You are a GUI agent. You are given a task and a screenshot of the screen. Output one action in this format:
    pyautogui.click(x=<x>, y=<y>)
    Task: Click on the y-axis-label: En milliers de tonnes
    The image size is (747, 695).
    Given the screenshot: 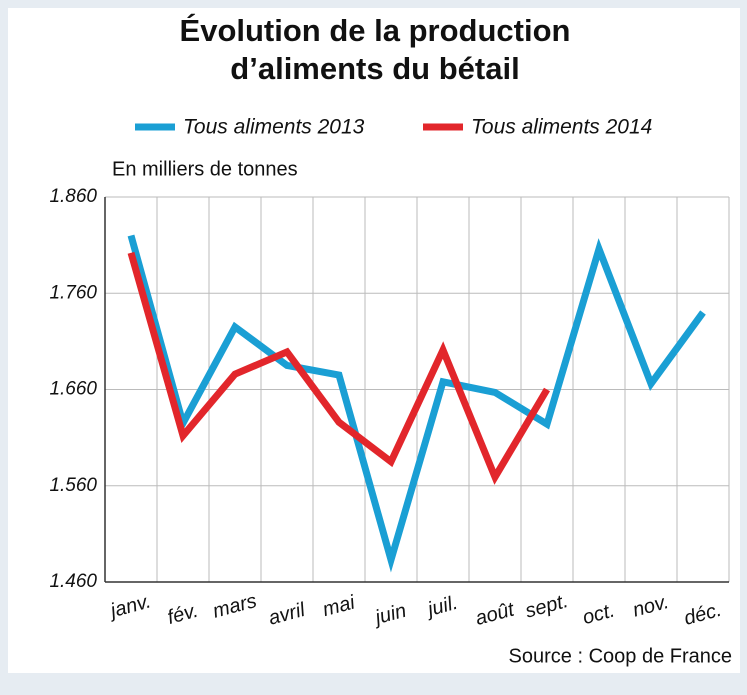 What is the action you would take?
    pyautogui.click(x=205, y=169)
    